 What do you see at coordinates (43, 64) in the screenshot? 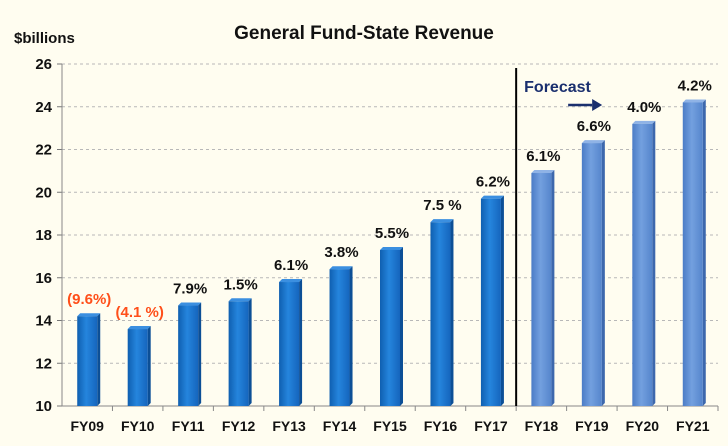
I see `y-tick-label: 26` at bounding box center [43, 64].